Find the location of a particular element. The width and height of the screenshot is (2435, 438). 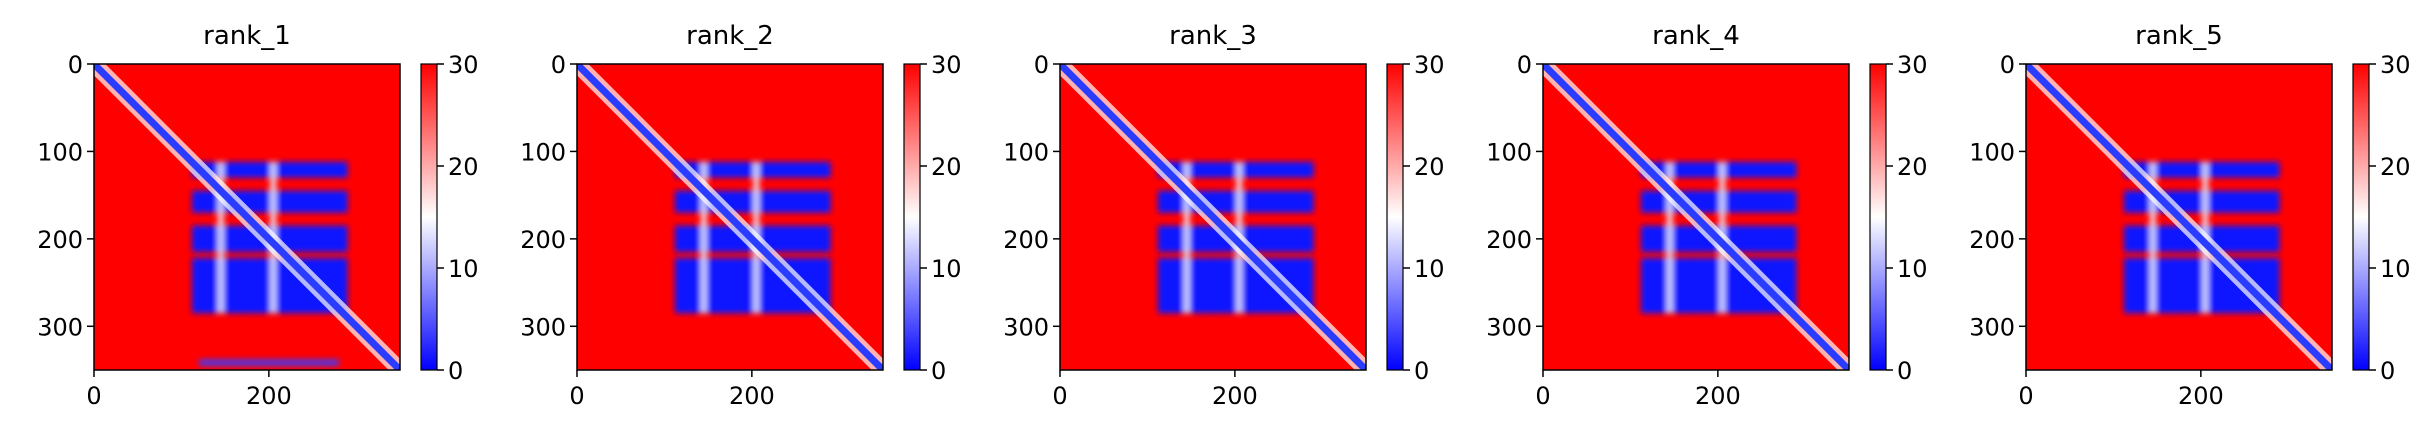

bottom-strip is located at coordinates (268, 362).